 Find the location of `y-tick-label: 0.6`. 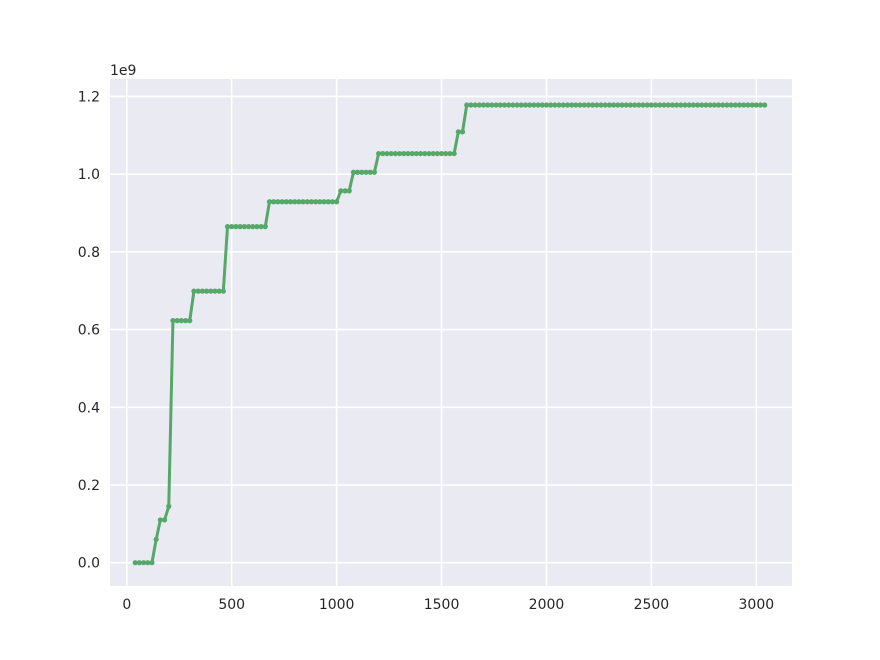

y-tick-label: 0.6 is located at coordinates (89, 331).